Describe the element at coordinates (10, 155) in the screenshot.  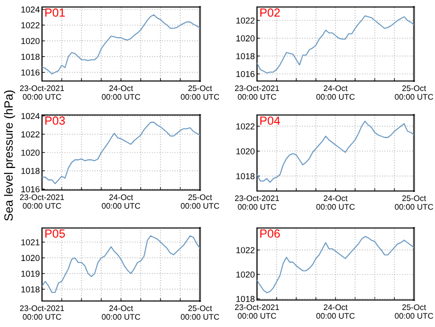
I see `y-axis-title: Sea level pressure (hPa)` at that location.